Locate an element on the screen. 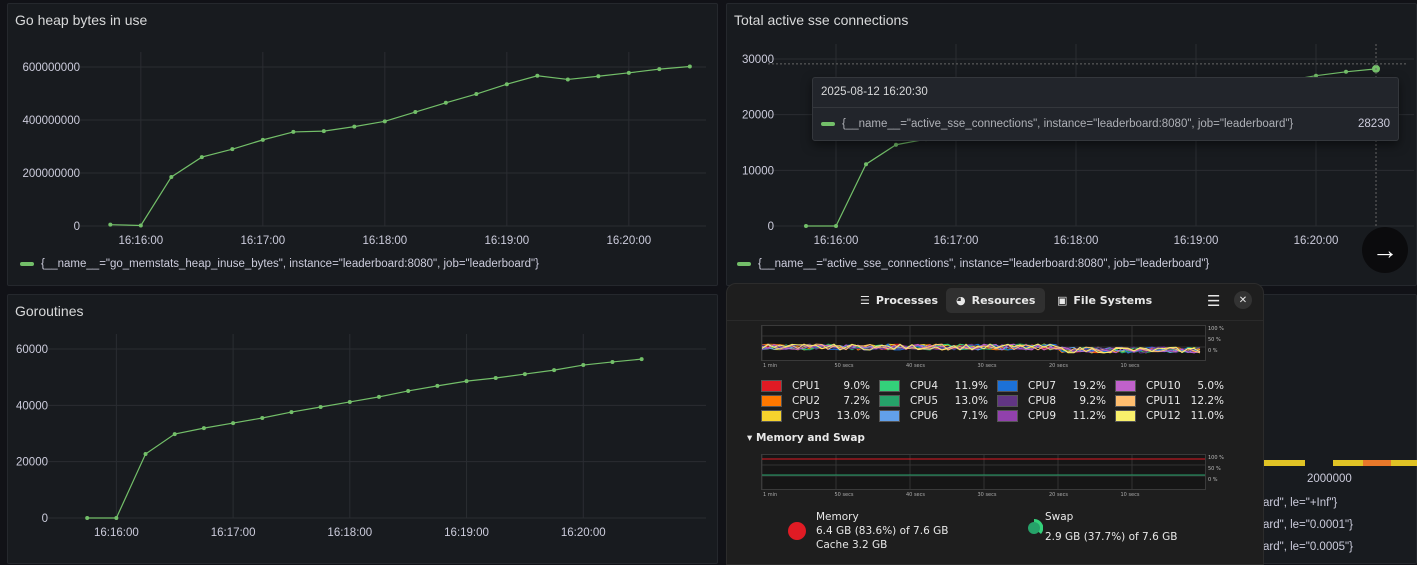  swap-usage: 2.9 GB (37.7%) of 7.6 GB is located at coordinates (1111, 537).